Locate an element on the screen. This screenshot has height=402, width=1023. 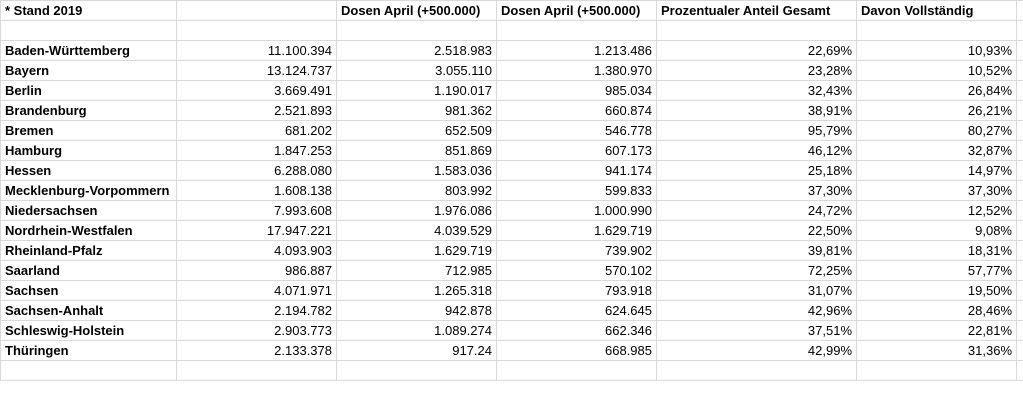
fully-vaccinated-cell: 26,84% is located at coordinates (936, 90).